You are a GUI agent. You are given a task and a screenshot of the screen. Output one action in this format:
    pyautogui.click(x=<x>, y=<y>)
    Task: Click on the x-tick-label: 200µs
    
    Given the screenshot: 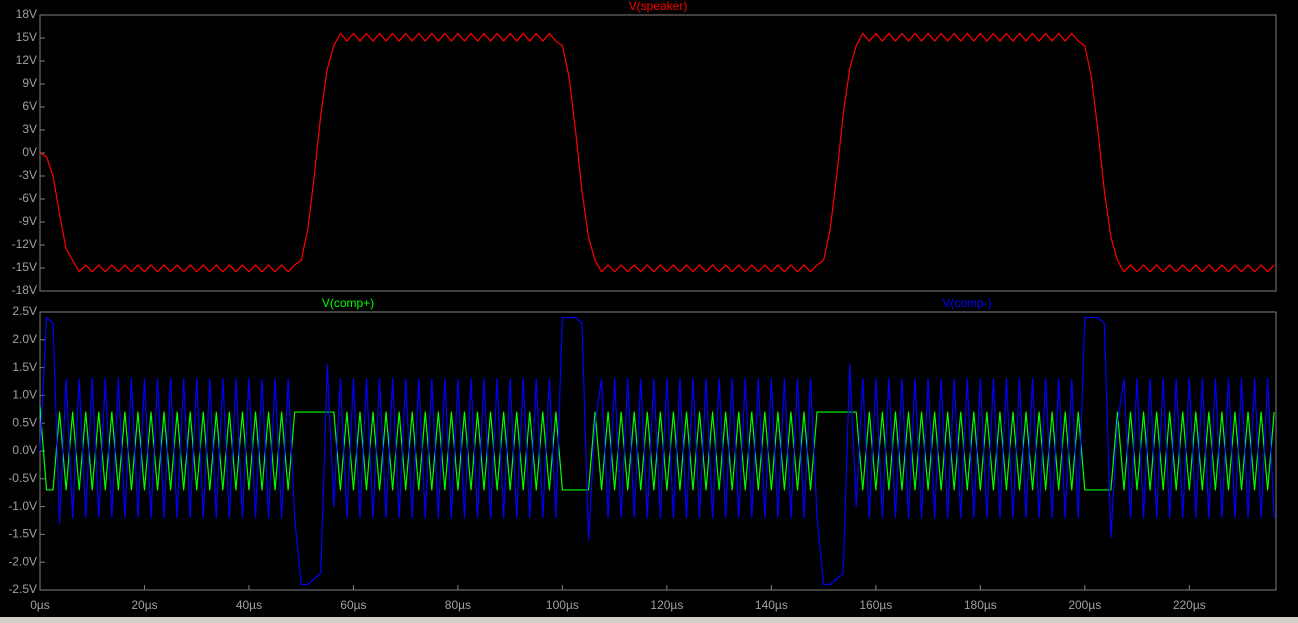 What is the action you would take?
    pyautogui.click(x=1084, y=605)
    